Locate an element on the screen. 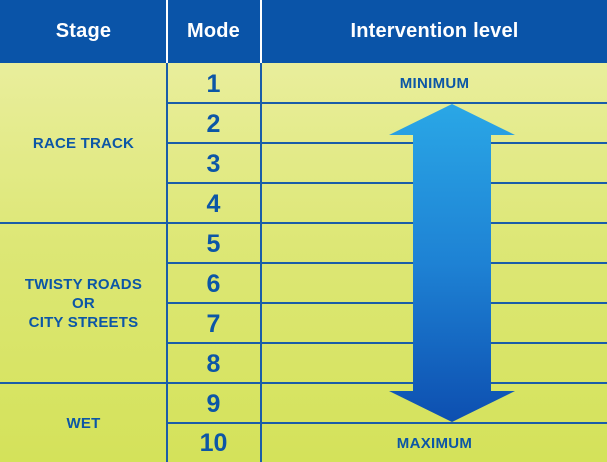 The image size is (607, 462). header-stage: Stage is located at coordinates (83, 31).